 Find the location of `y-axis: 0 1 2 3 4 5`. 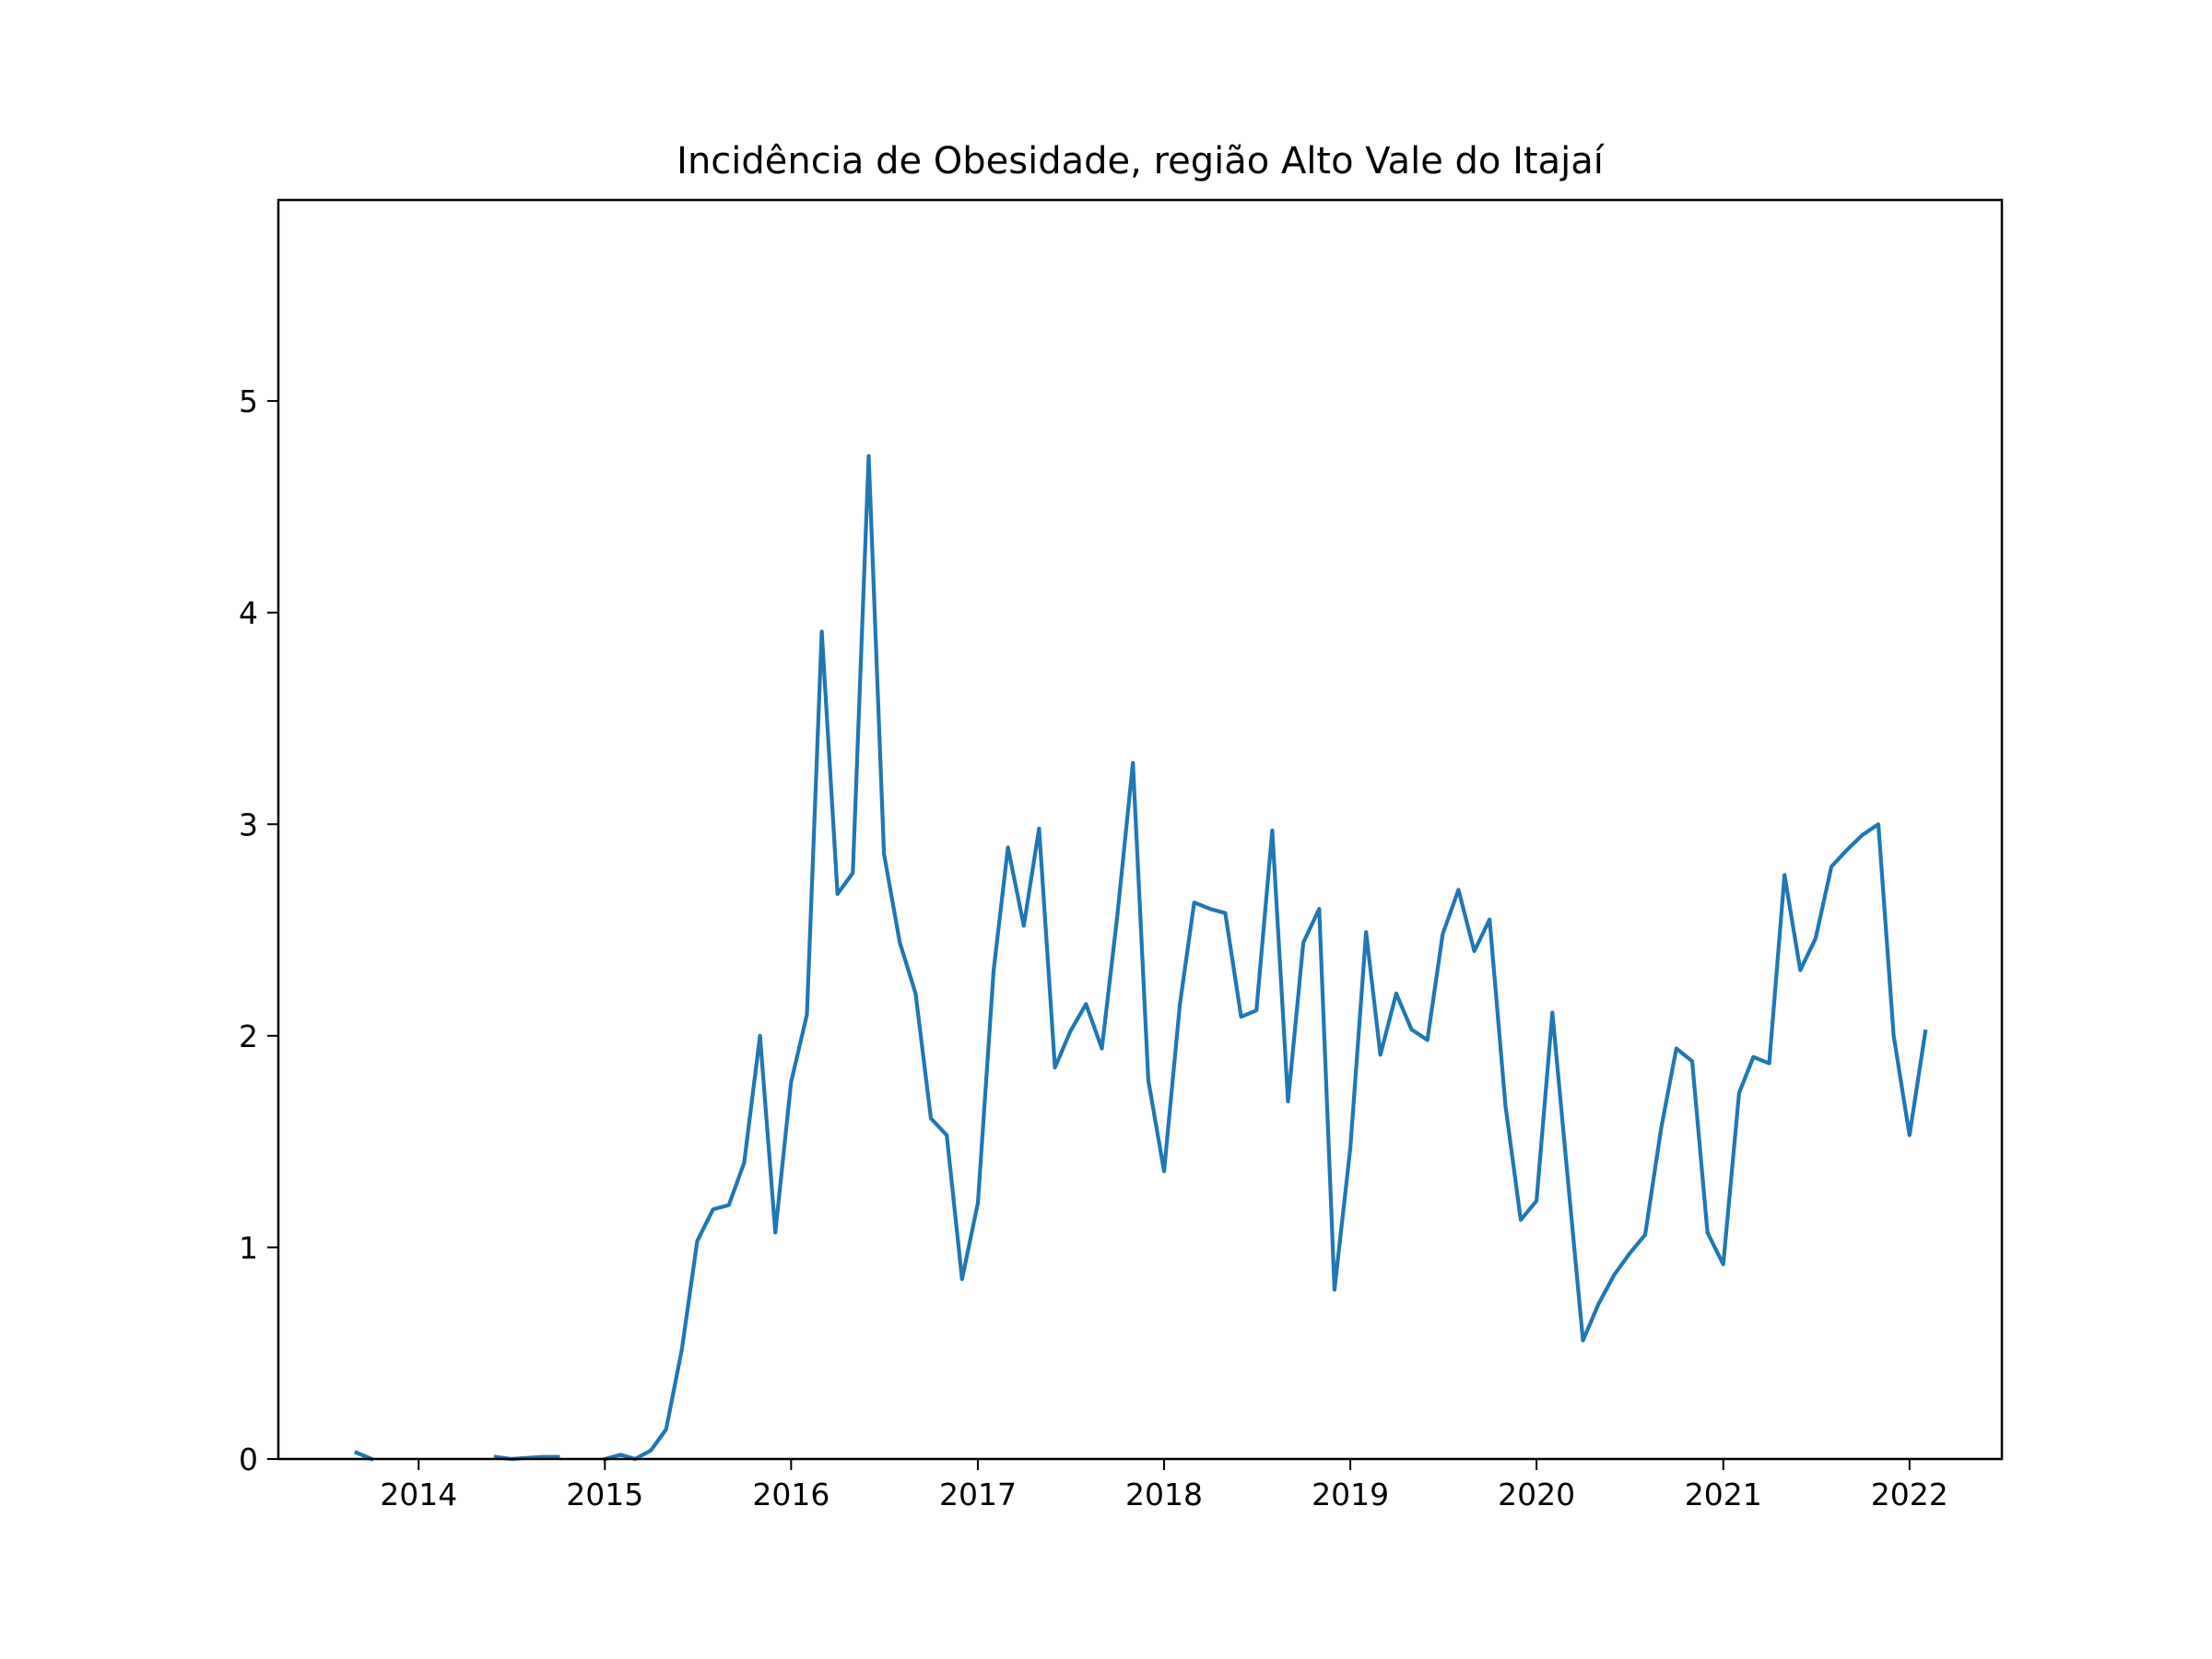

y-axis: 0 1 2 3 4 5 is located at coordinates (258, 930).